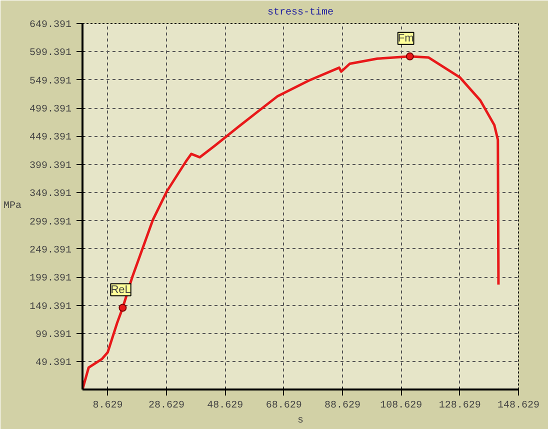  Describe the element at coordinates (342, 406) in the screenshot. I see `x-tick-label: 88.629` at that location.